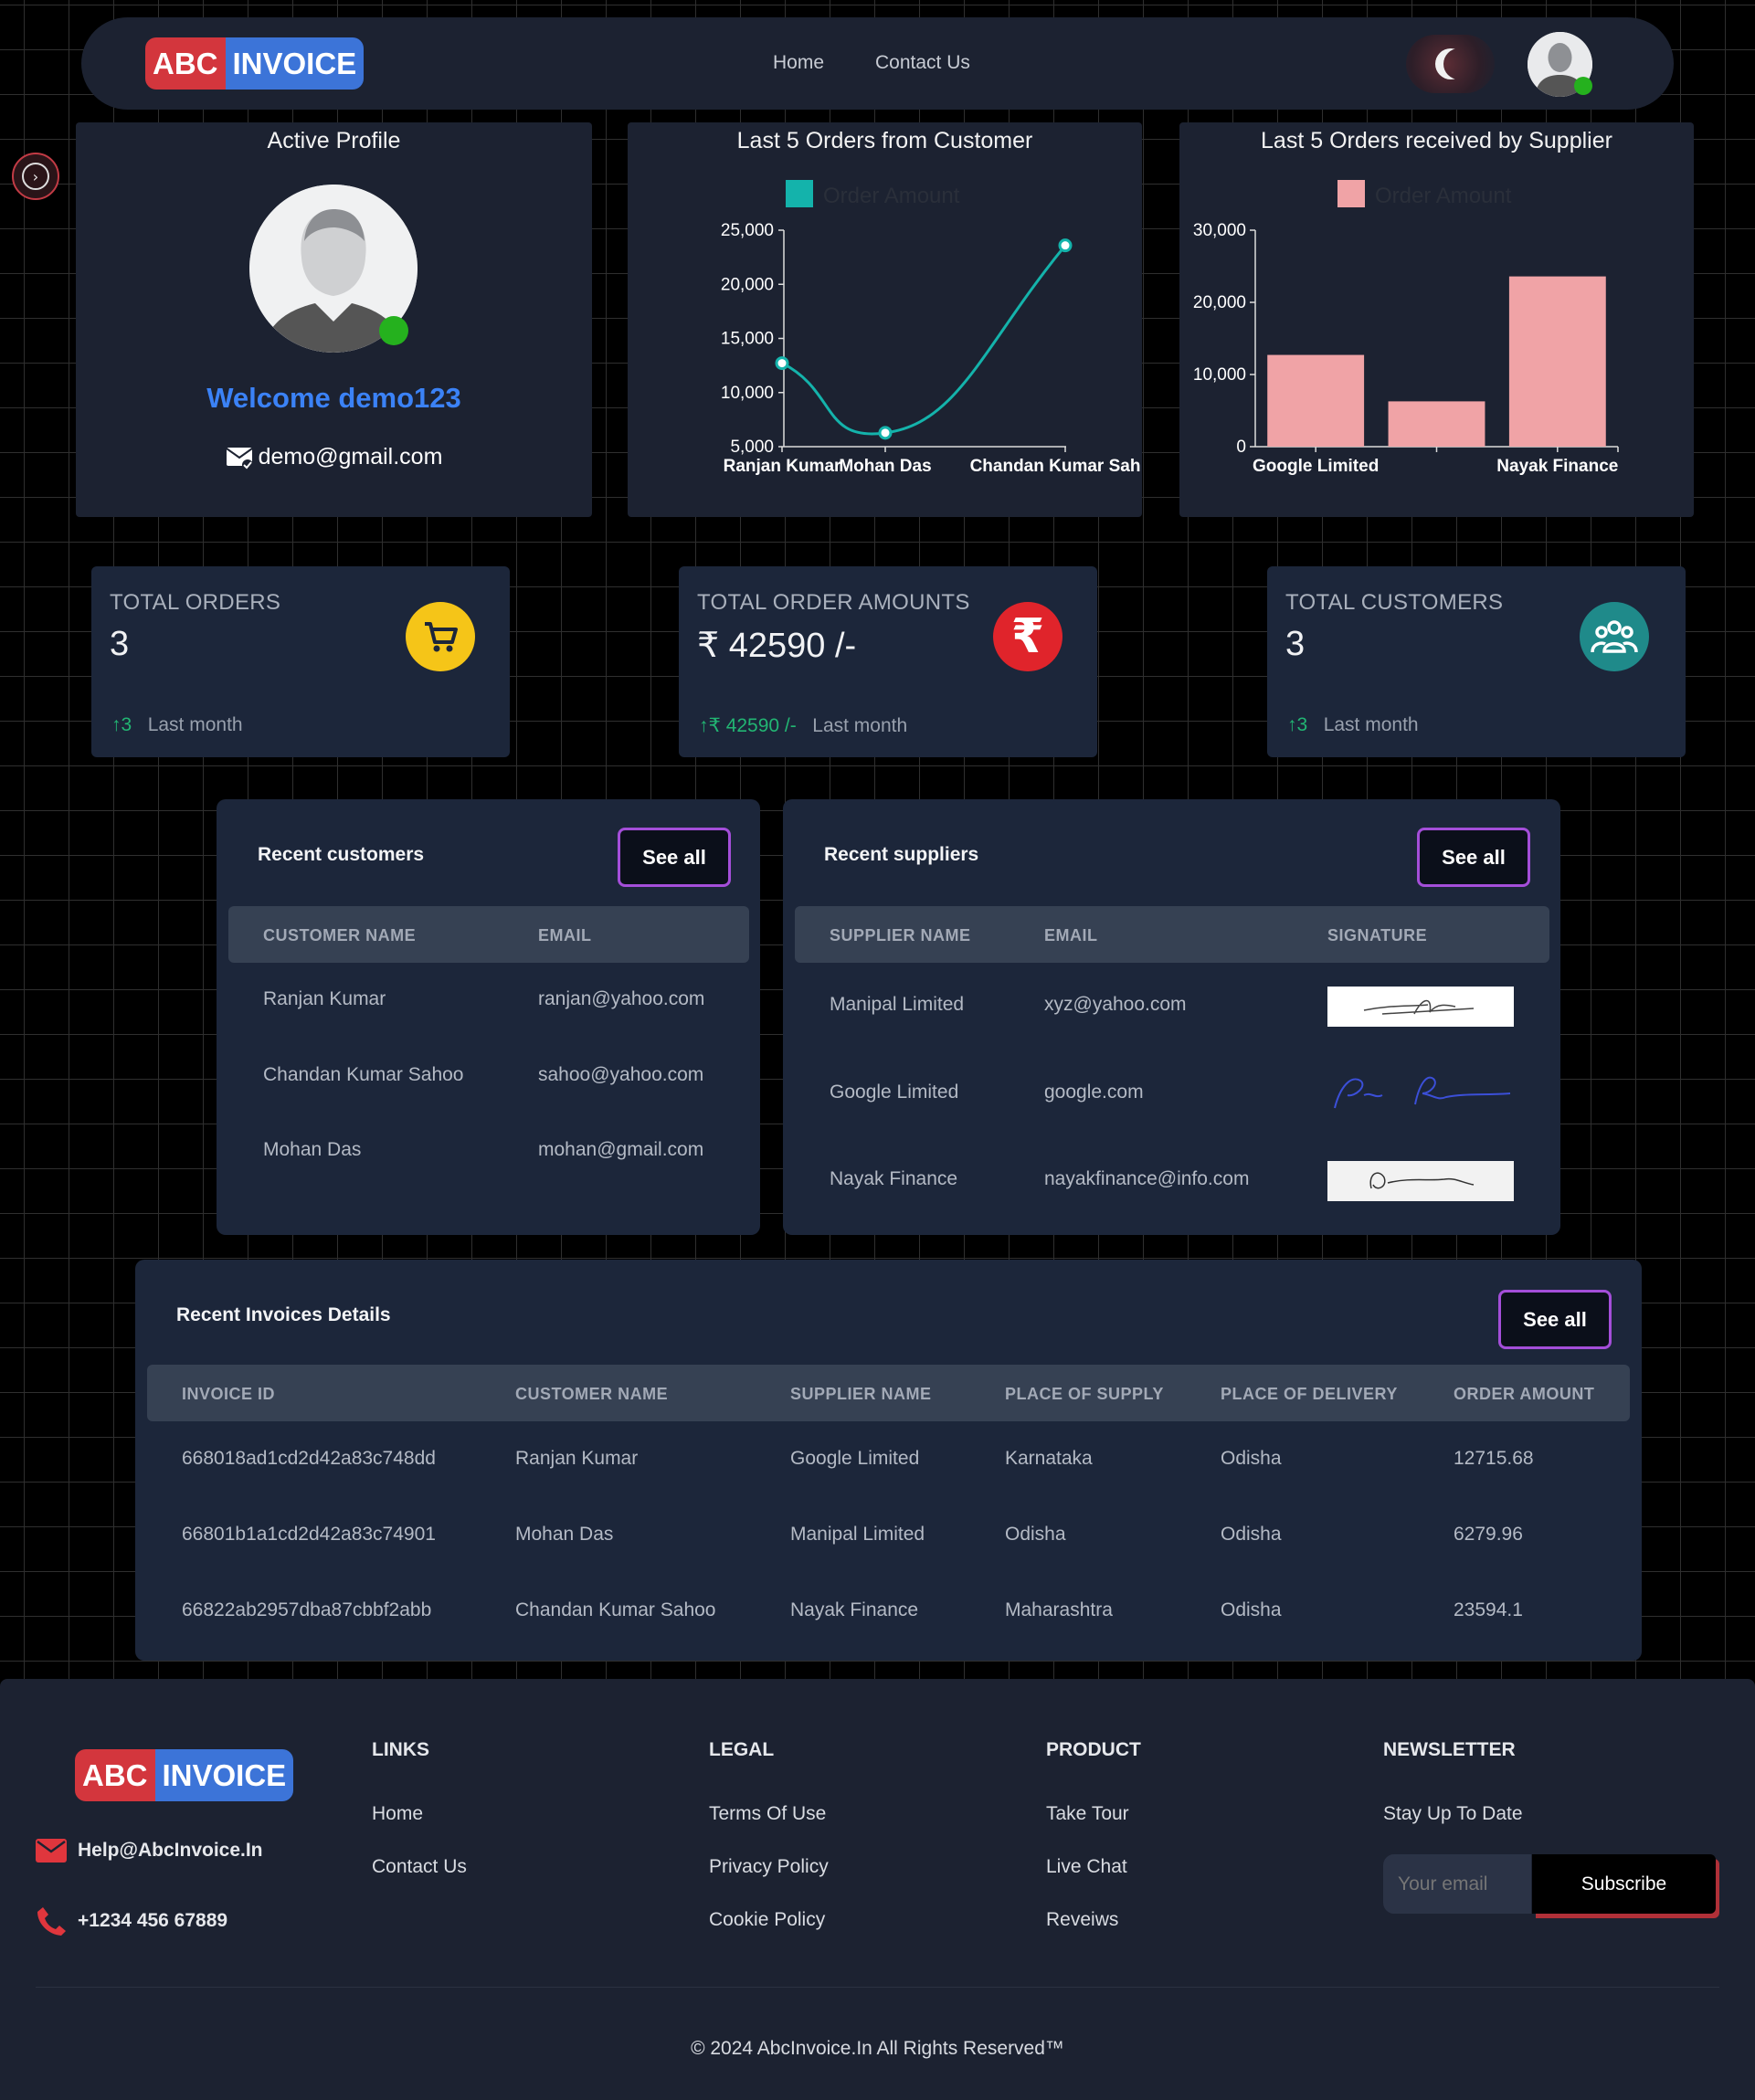  What do you see at coordinates (325, 999) in the screenshot?
I see `customer-name-cell: Ranjan Kumar` at bounding box center [325, 999].